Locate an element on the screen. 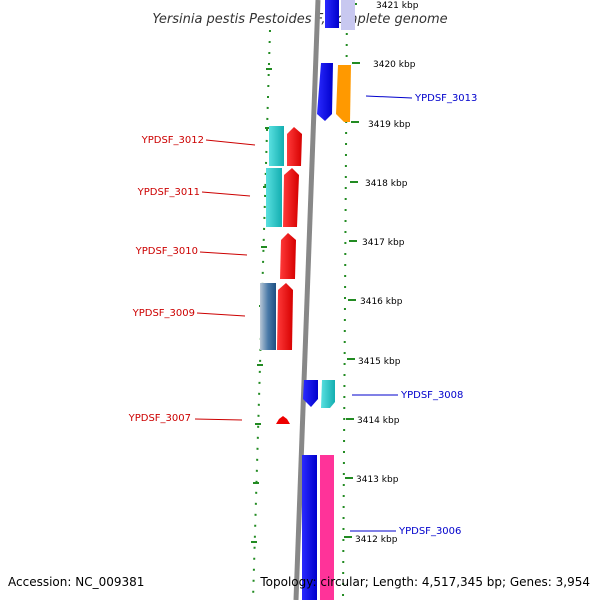 Image resolution: width=600 pixels, height=600 pixels. reverse-strand-features is located at coordinates (281, 275).